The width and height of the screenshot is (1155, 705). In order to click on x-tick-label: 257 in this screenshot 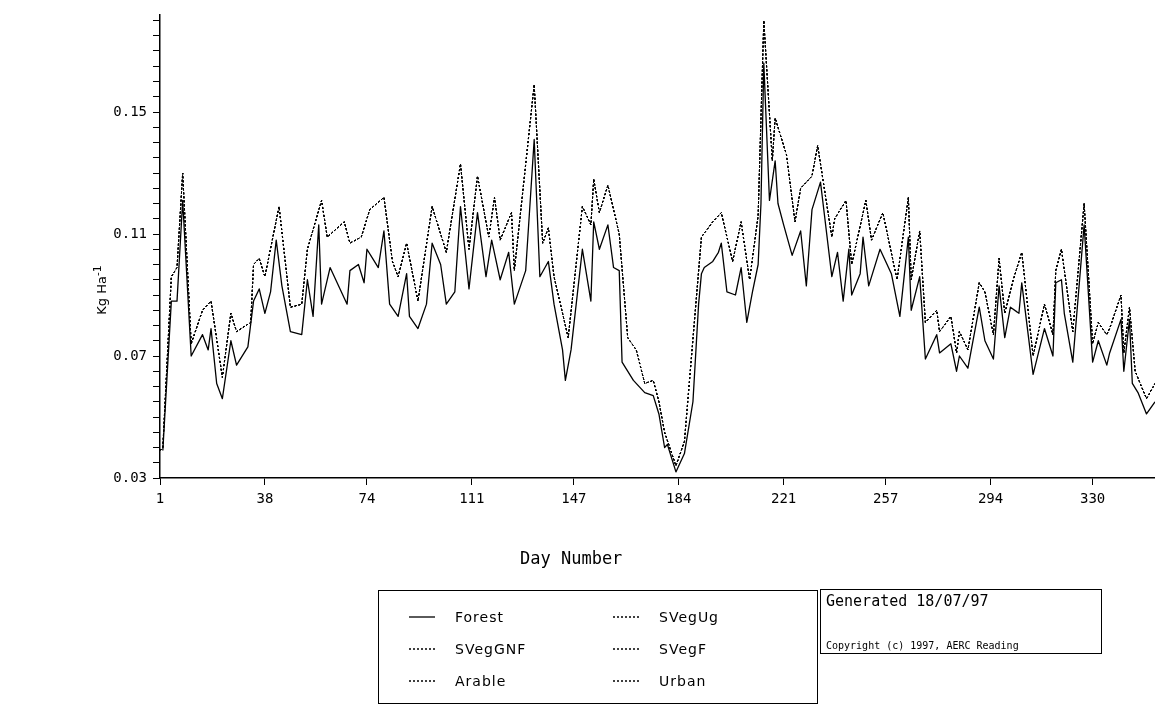, I will do `click(886, 498)`.